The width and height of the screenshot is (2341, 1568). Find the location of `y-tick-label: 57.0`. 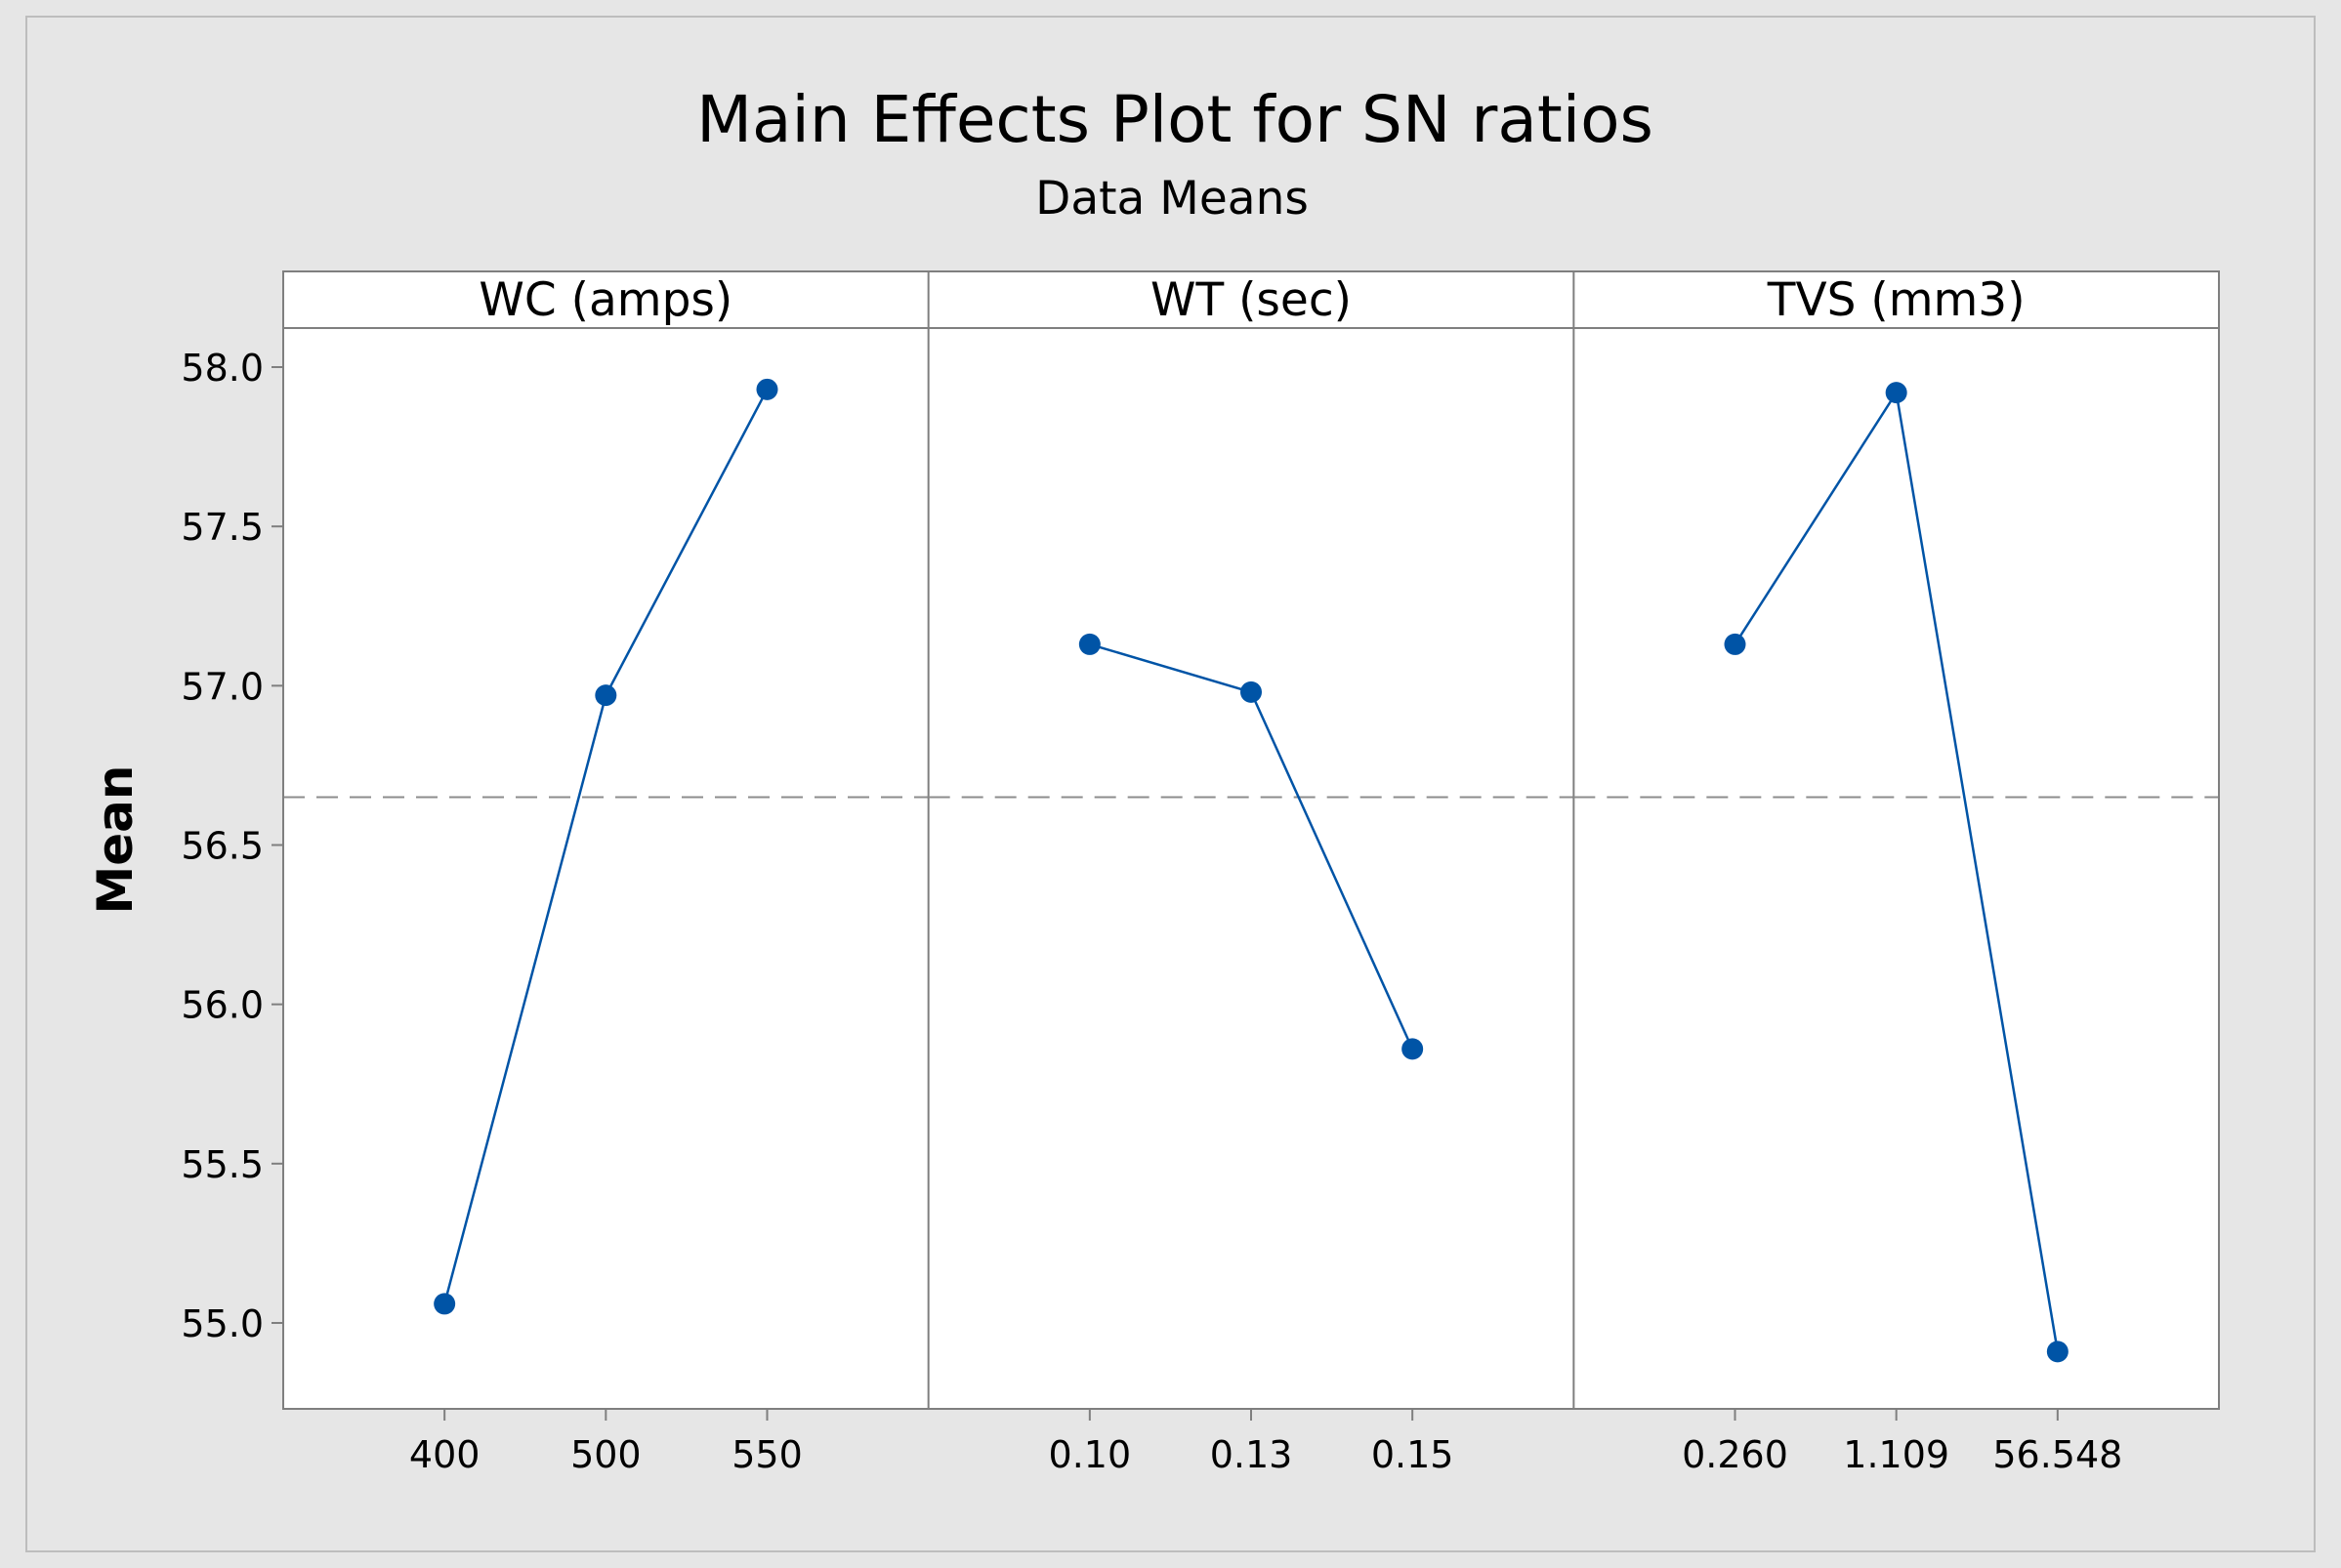

y-tick-label: 57.0 is located at coordinates (223, 686).